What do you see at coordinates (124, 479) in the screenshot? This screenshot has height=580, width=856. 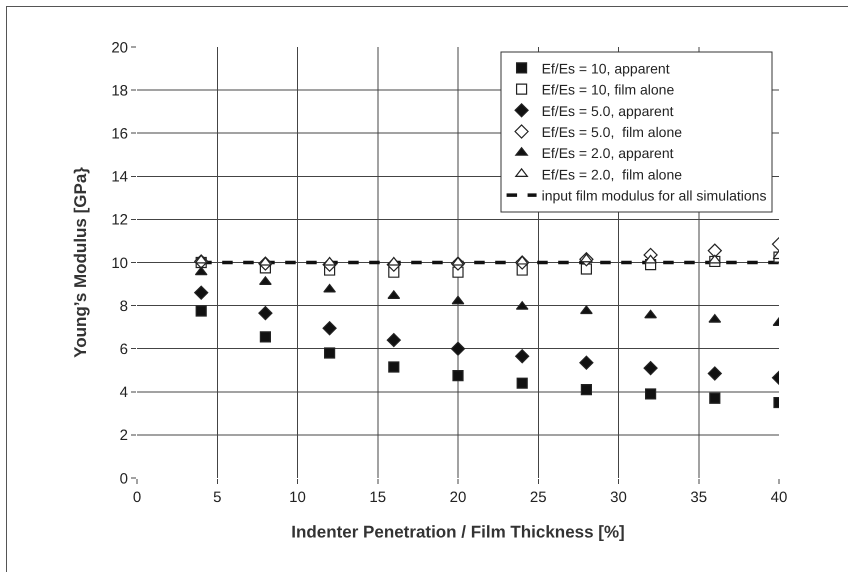 I see `y-tick-label: 0` at bounding box center [124, 479].